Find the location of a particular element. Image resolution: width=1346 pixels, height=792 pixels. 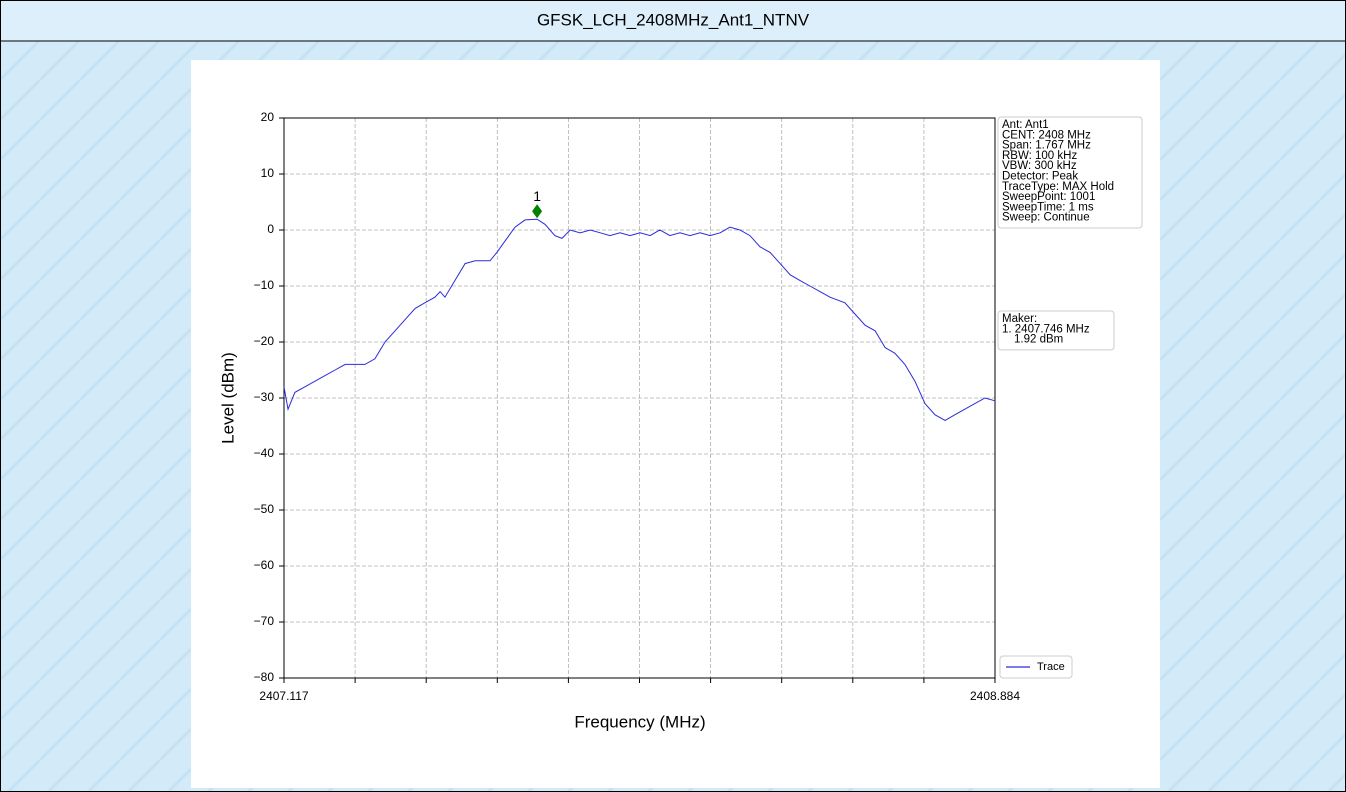

y-tick-label: −30 is located at coordinates (264, 397).